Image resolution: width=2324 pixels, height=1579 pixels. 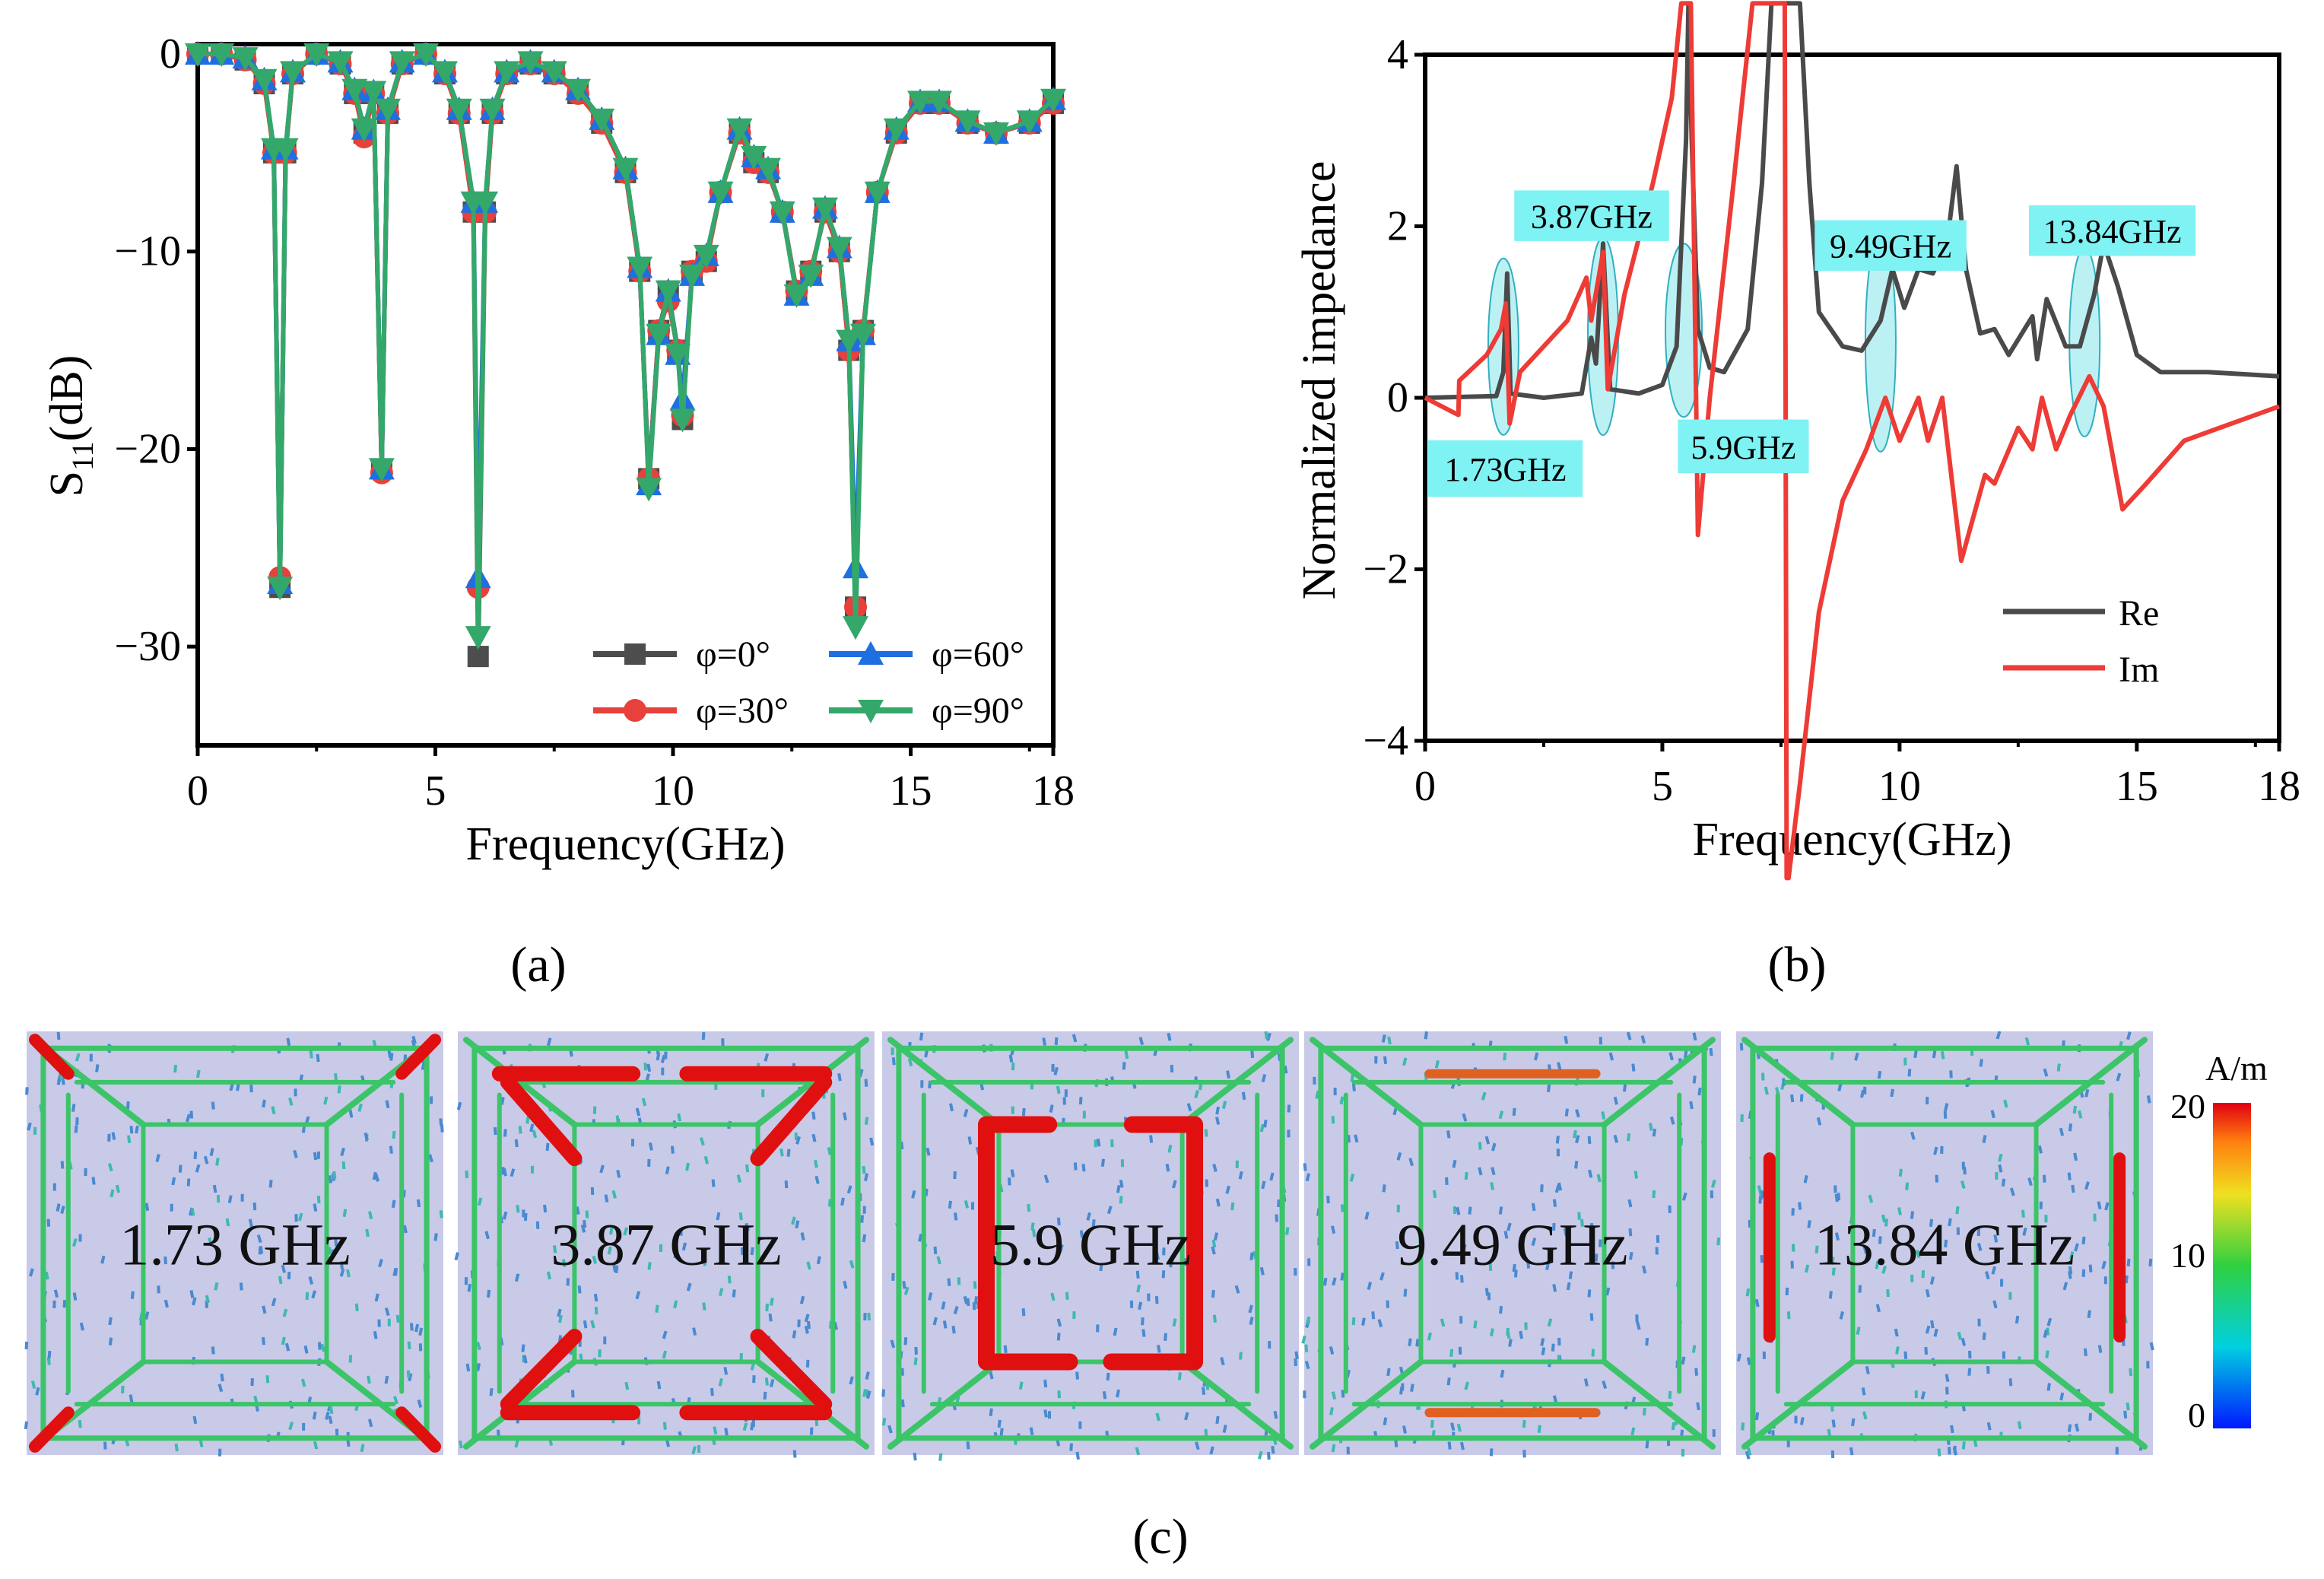 What do you see at coordinates (742, 711) in the screenshot?
I see `legend-label: φ=30°` at bounding box center [742, 711].